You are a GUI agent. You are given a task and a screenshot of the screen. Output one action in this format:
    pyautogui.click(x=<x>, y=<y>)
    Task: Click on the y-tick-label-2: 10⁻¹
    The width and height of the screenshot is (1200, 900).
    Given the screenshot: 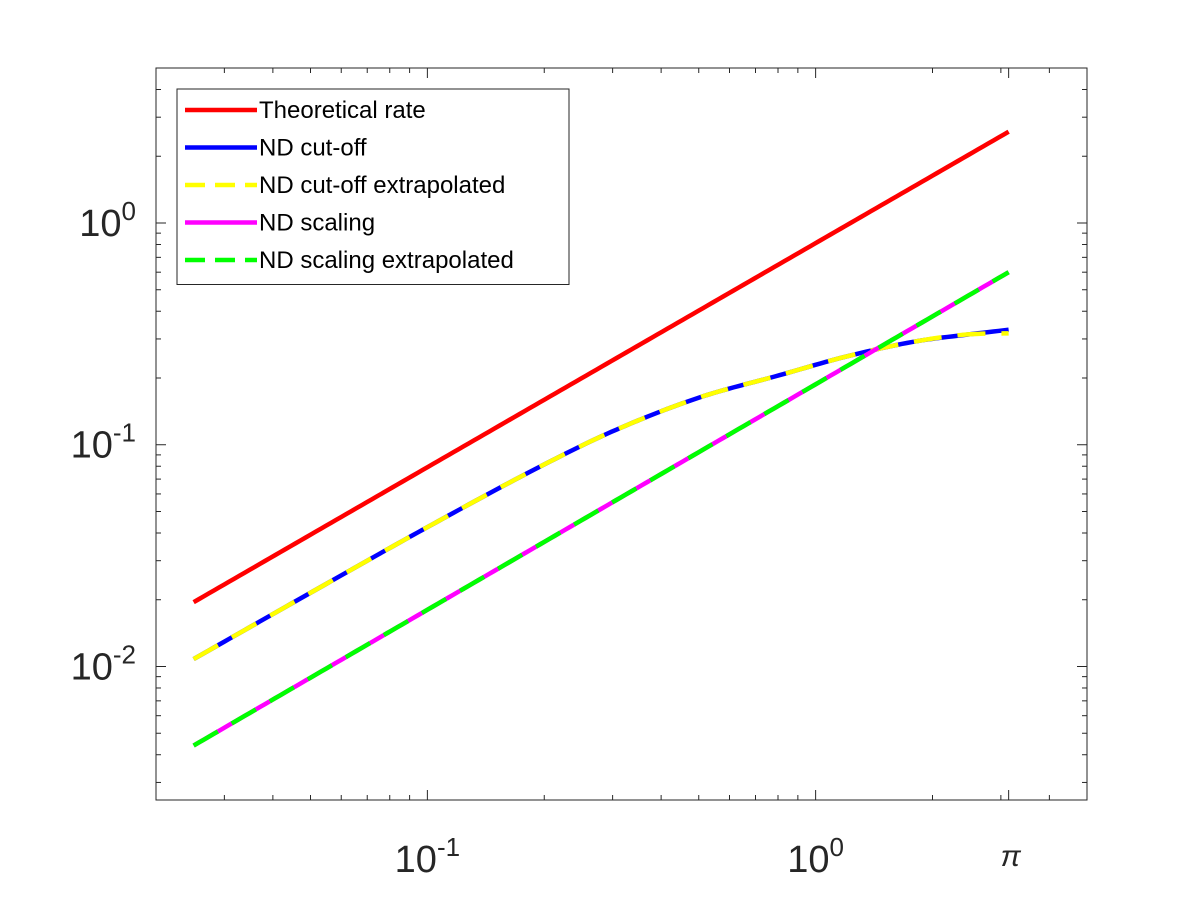 What is the action you would take?
    pyautogui.click(x=103, y=442)
    